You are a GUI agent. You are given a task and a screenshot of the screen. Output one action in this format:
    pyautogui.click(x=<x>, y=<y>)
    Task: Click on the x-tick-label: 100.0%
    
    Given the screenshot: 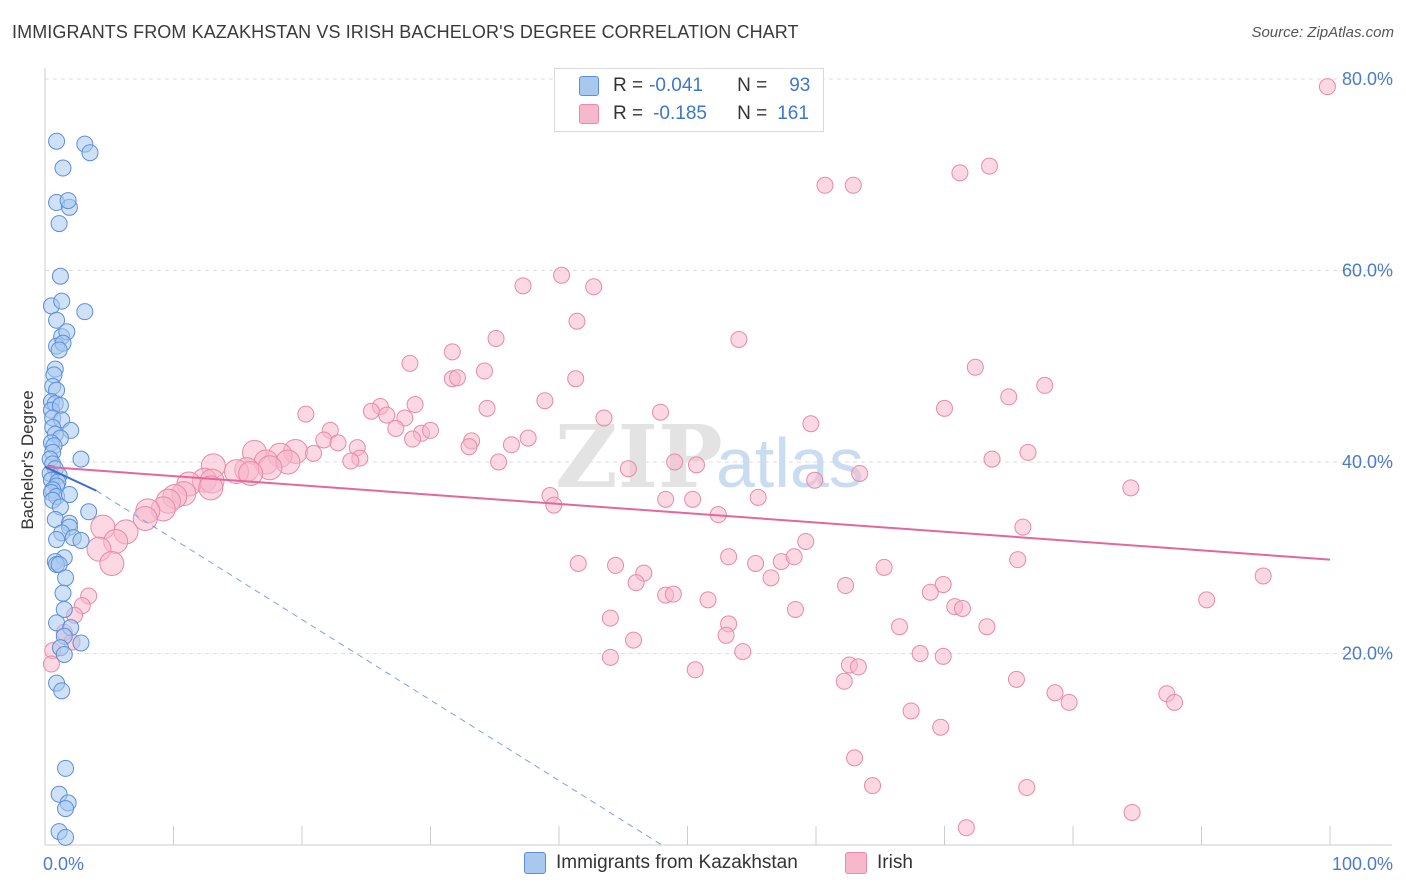 What is the action you would take?
    pyautogui.click(x=1362, y=864)
    